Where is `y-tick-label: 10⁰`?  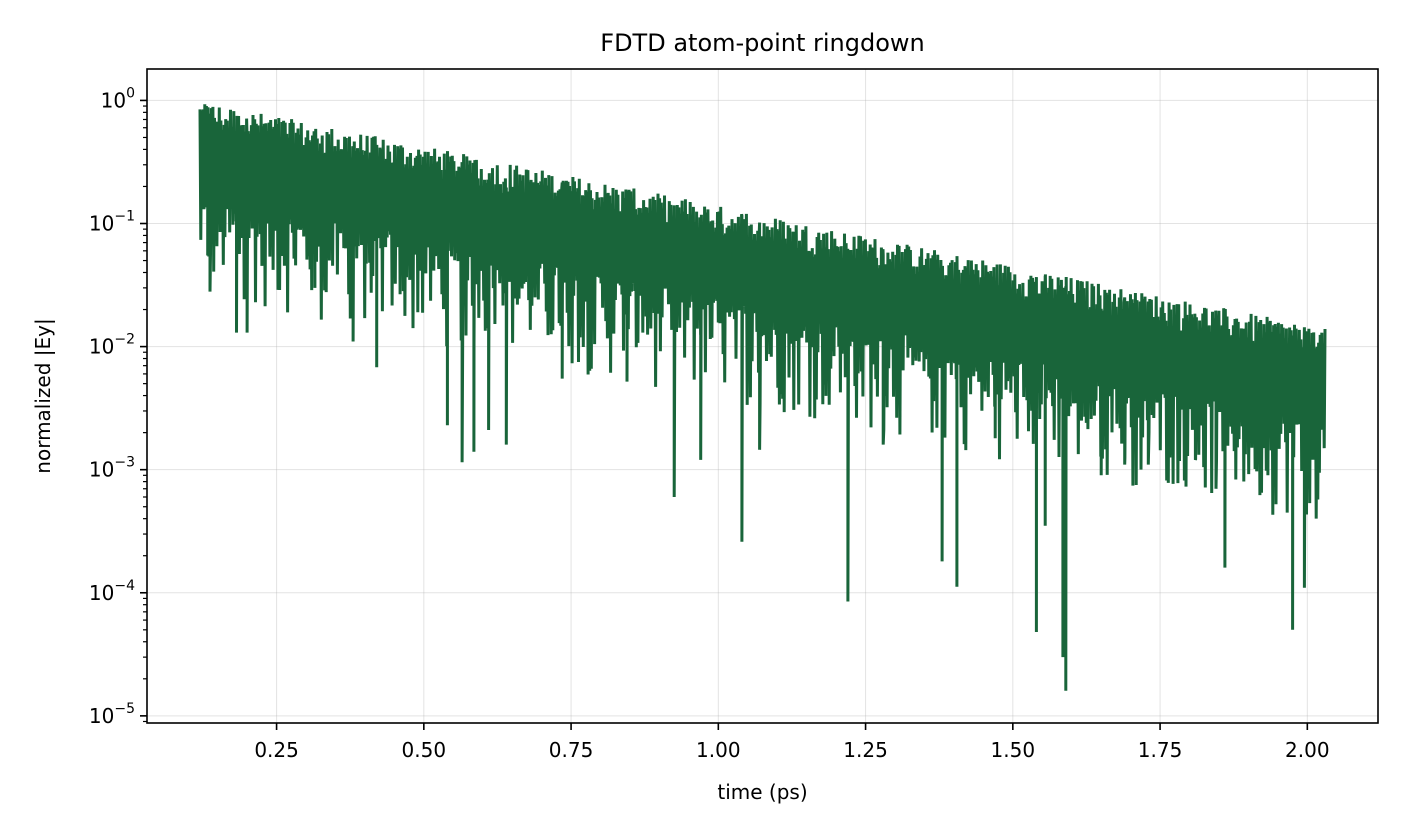
y-tick-label: 10⁰ is located at coordinates (118, 98).